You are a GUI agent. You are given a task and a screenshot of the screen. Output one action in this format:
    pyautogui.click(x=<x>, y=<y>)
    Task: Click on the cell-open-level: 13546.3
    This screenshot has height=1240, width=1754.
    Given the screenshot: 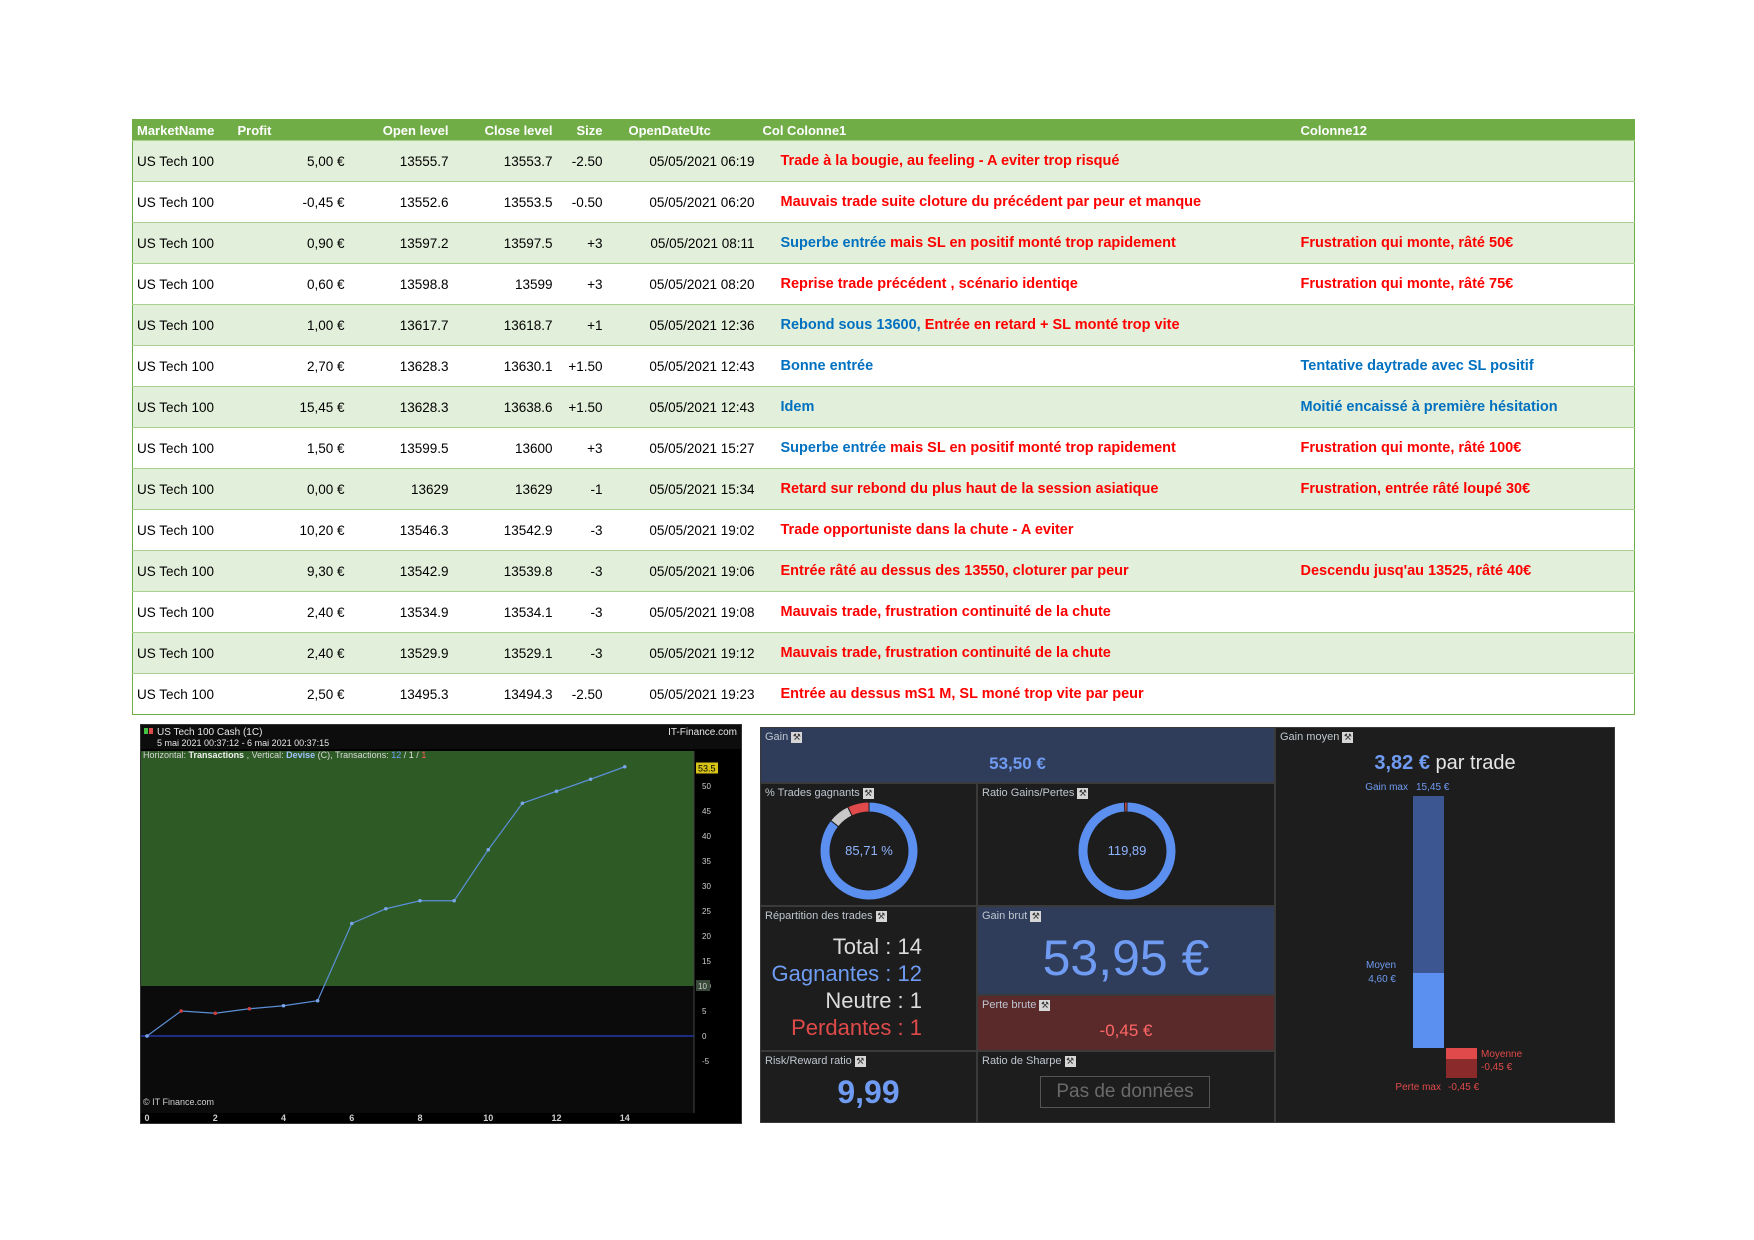 What is the action you would take?
    pyautogui.click(x=400, y=530)
    